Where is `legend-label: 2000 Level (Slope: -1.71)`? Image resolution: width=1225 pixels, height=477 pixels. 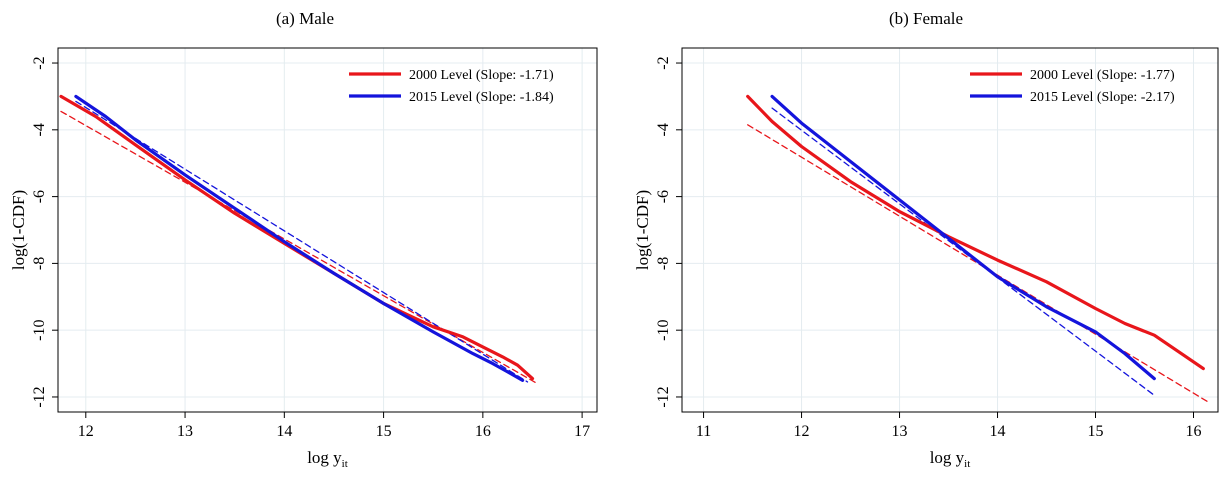
legend-label: 2000 Level (Slope: -1.71) is located at coordinates (481, 75).